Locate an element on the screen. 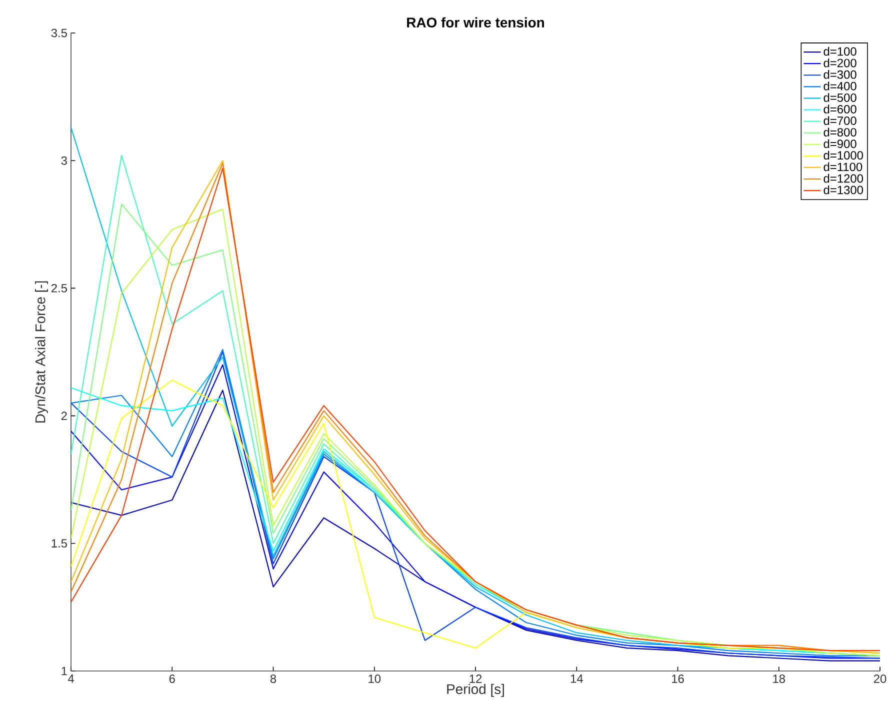 The width and height of the screenshot is (893, 721). legend-label: d=600 is located at coordinates (840, 109).